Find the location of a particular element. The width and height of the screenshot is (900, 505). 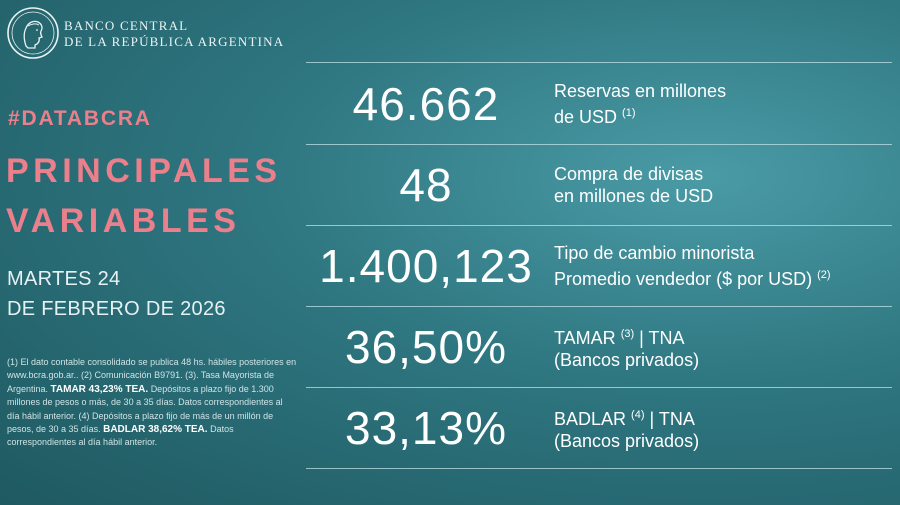

indicator-label: Reservas en millones de USD (1) is located at coordinates (636, 104).